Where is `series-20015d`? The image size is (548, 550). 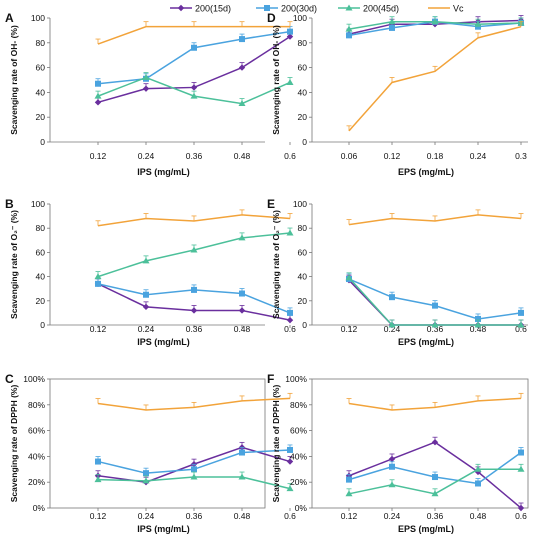
series-20015d is located at coordinates (435, 474).